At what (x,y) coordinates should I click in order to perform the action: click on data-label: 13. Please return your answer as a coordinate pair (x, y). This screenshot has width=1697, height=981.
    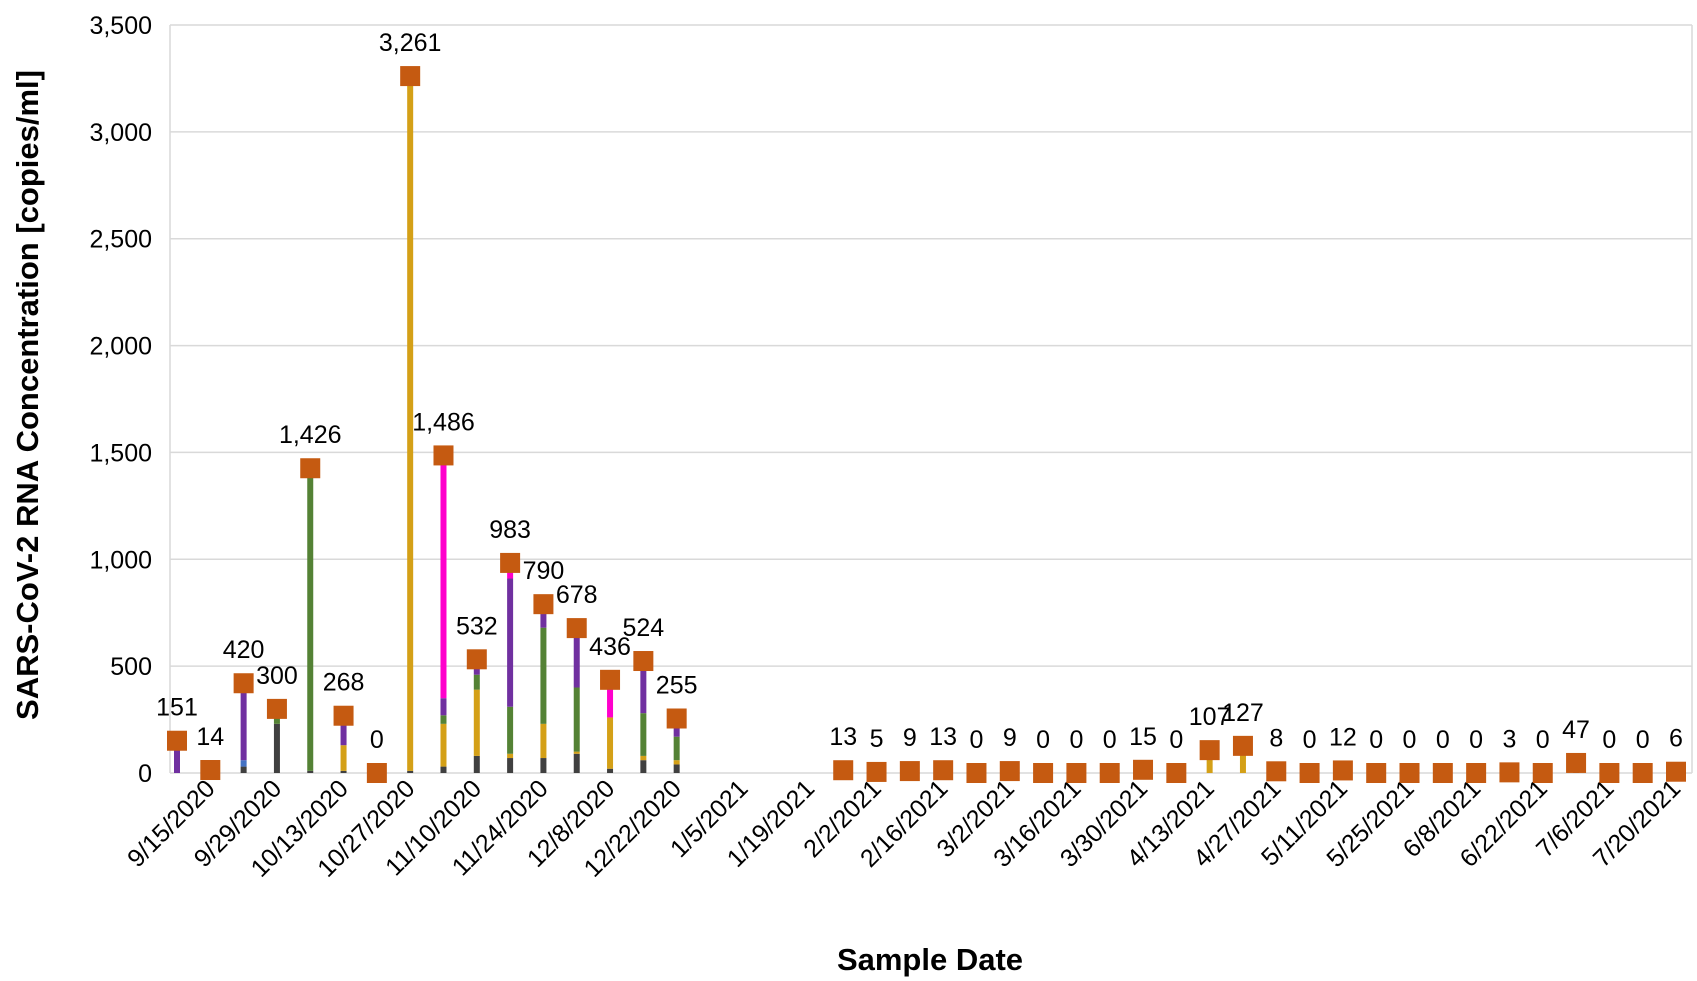
    Looking at the image, I should click on (843, 737).